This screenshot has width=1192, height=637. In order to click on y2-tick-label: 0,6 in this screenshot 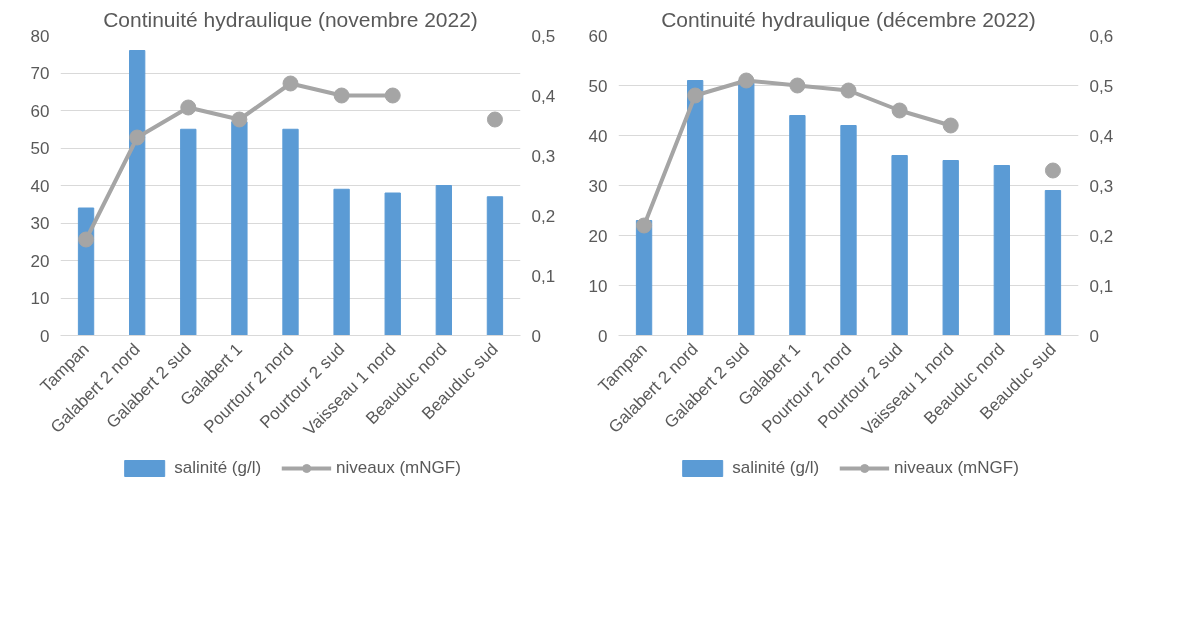, I will do `click(1101, 36)`.